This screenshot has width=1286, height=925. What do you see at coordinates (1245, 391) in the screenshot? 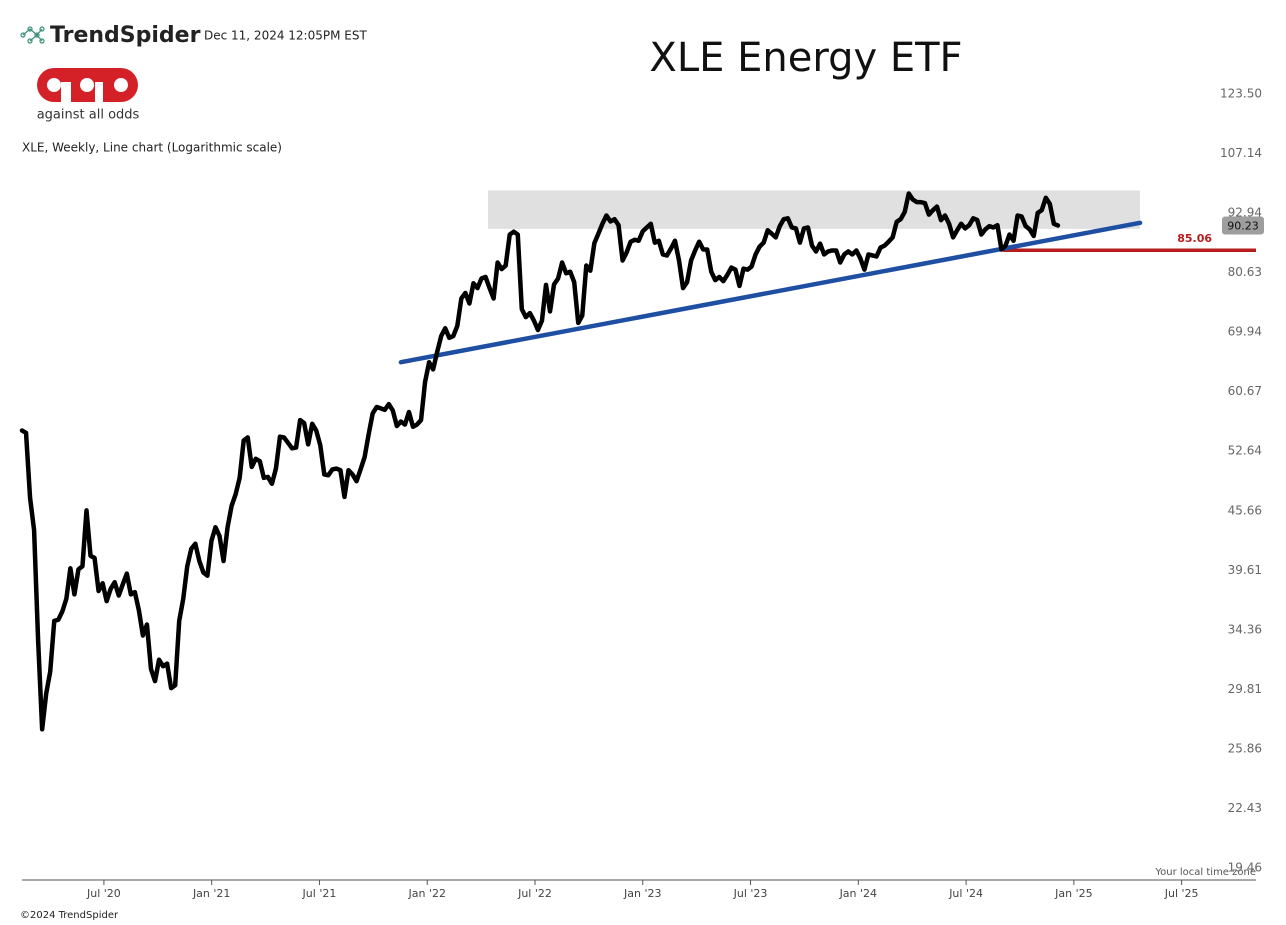
I see `y-tick-label: 60.67` at bounding box center [1245, 391].